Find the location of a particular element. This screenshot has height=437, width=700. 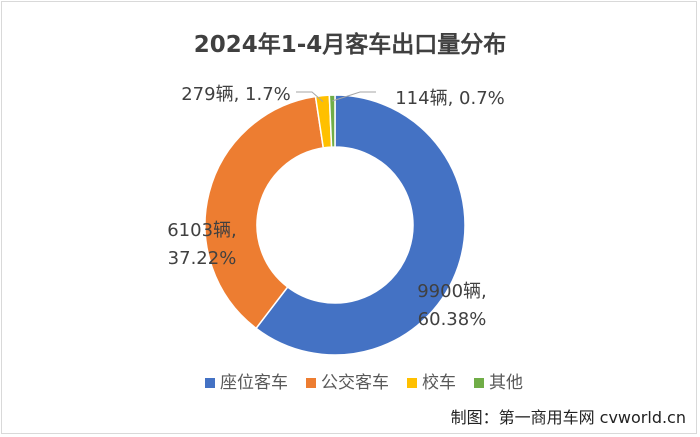

legend-label-3: 校车 is located at coordinates (439, 383).